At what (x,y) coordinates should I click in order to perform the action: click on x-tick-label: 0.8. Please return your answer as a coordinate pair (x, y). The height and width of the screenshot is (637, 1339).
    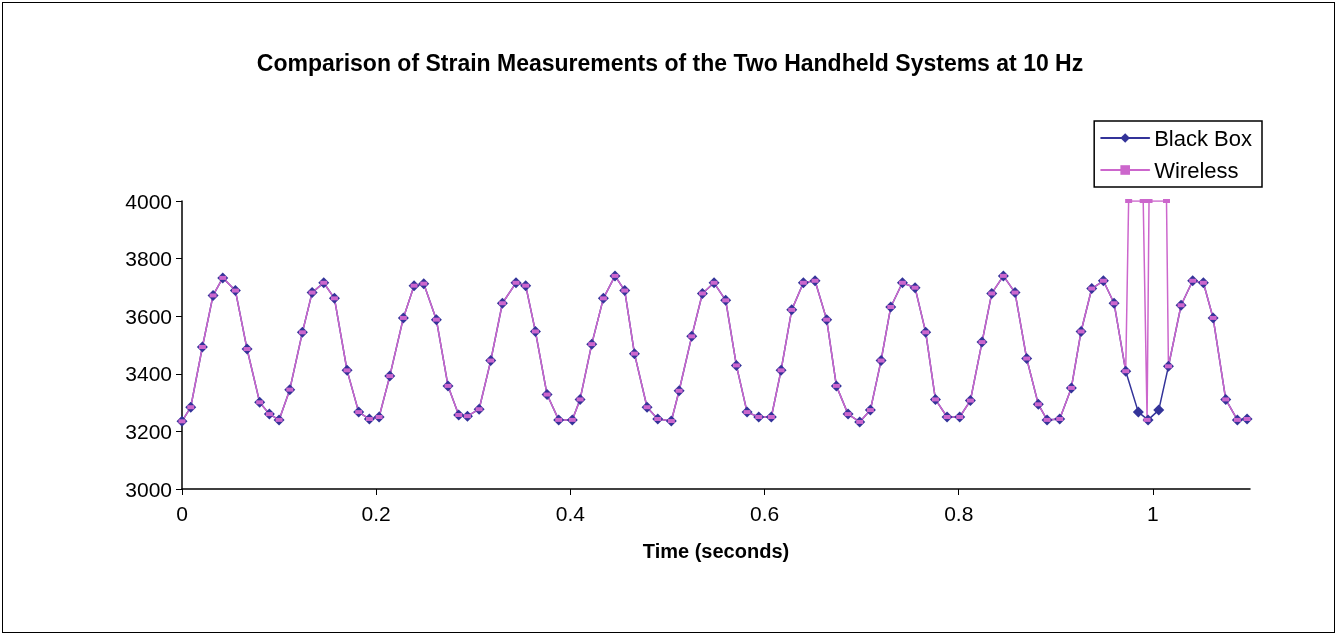
    Looking at the image, I should click on (959, 513).